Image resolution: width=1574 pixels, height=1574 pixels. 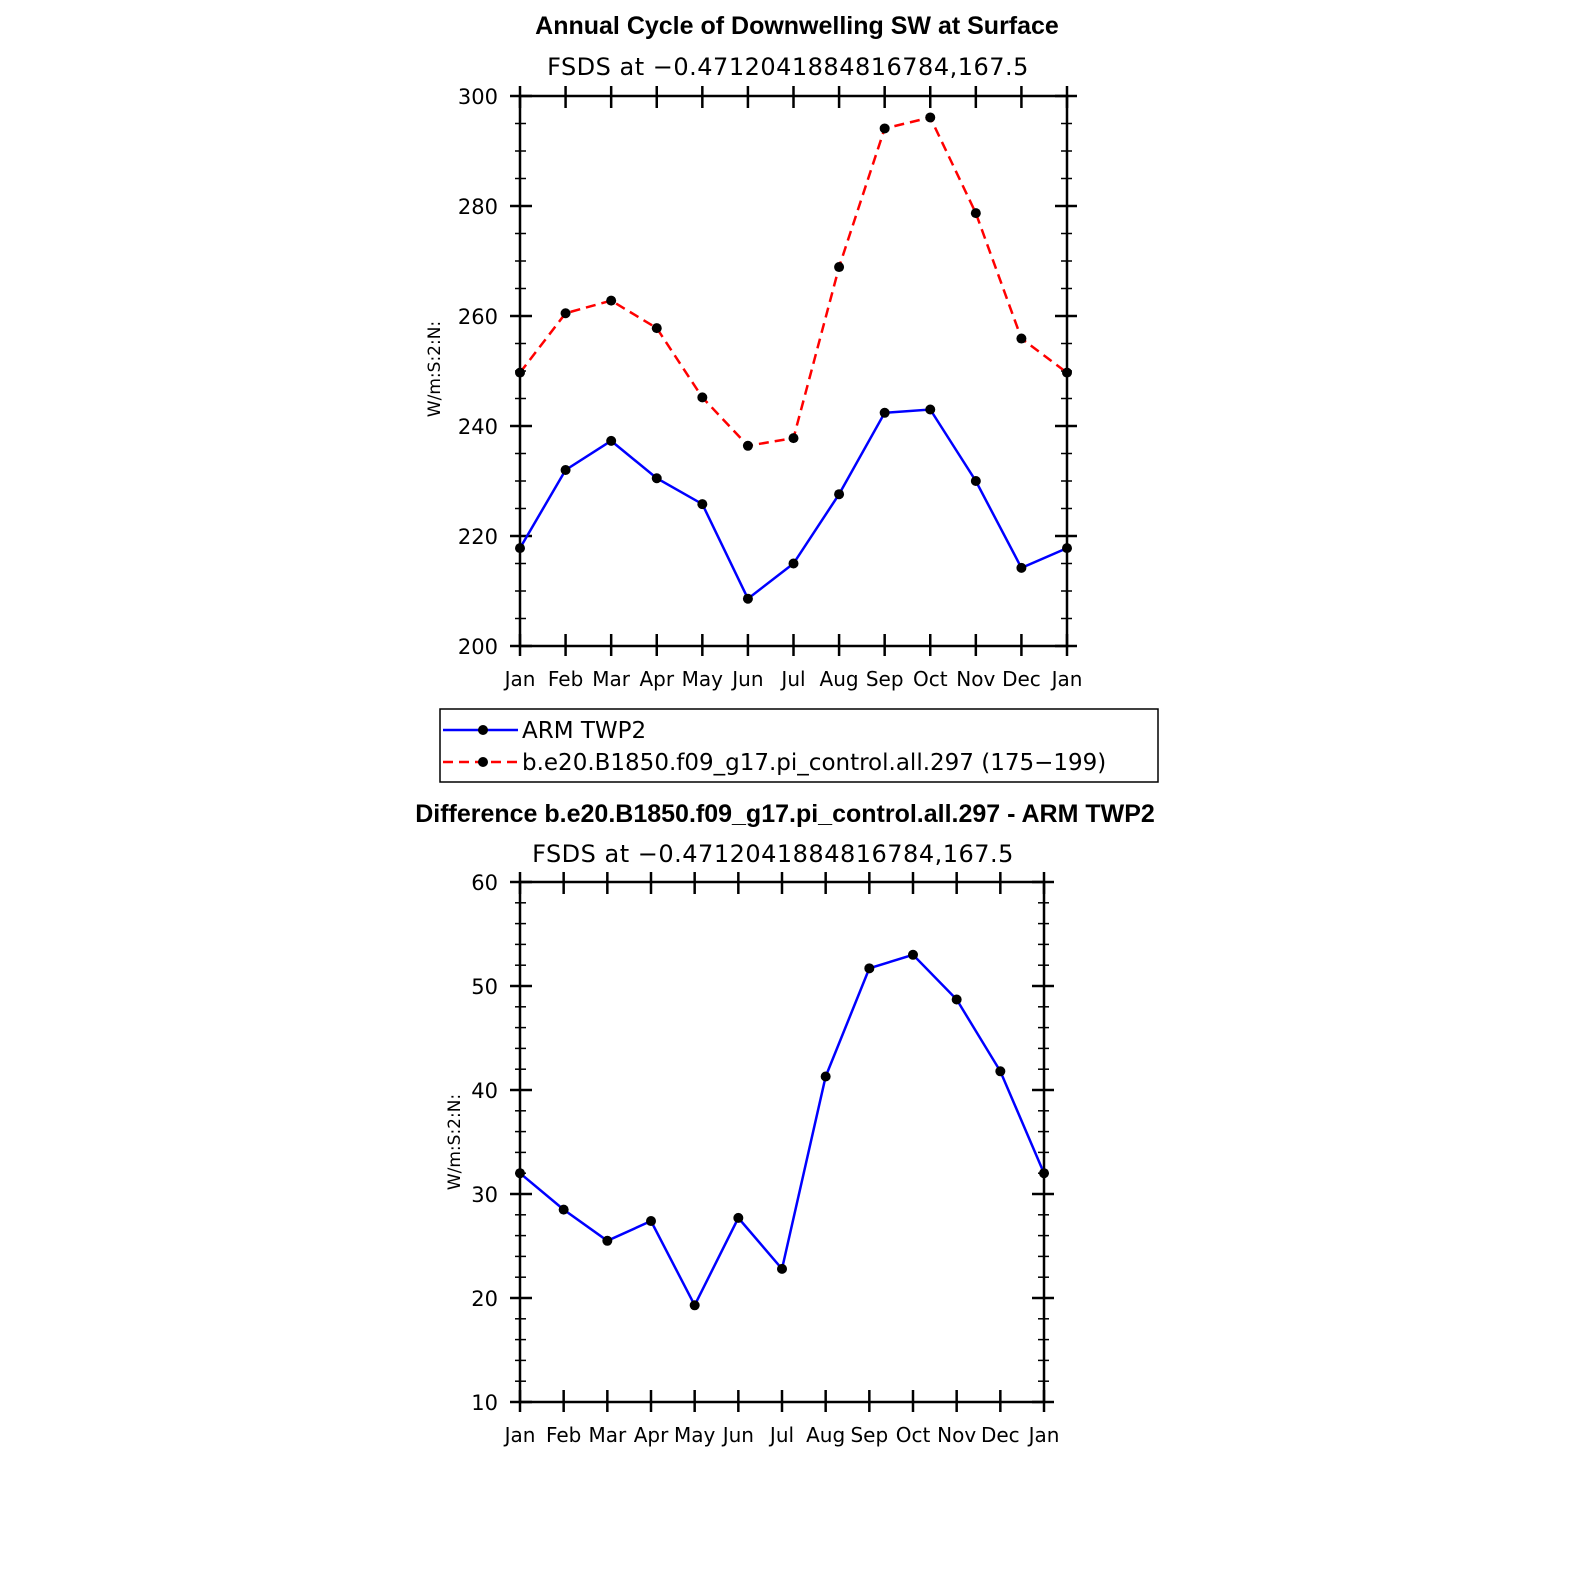 What do you see at coordinates (484, 987) in the screenshot?
I see `chart2-ytick-label: 50` at bounding box center [484, 987].